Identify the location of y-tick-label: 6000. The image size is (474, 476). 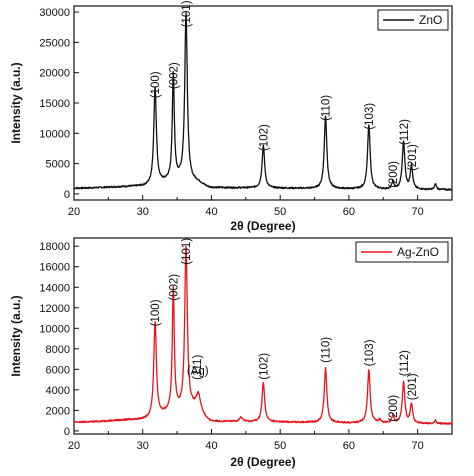
(58, 370).